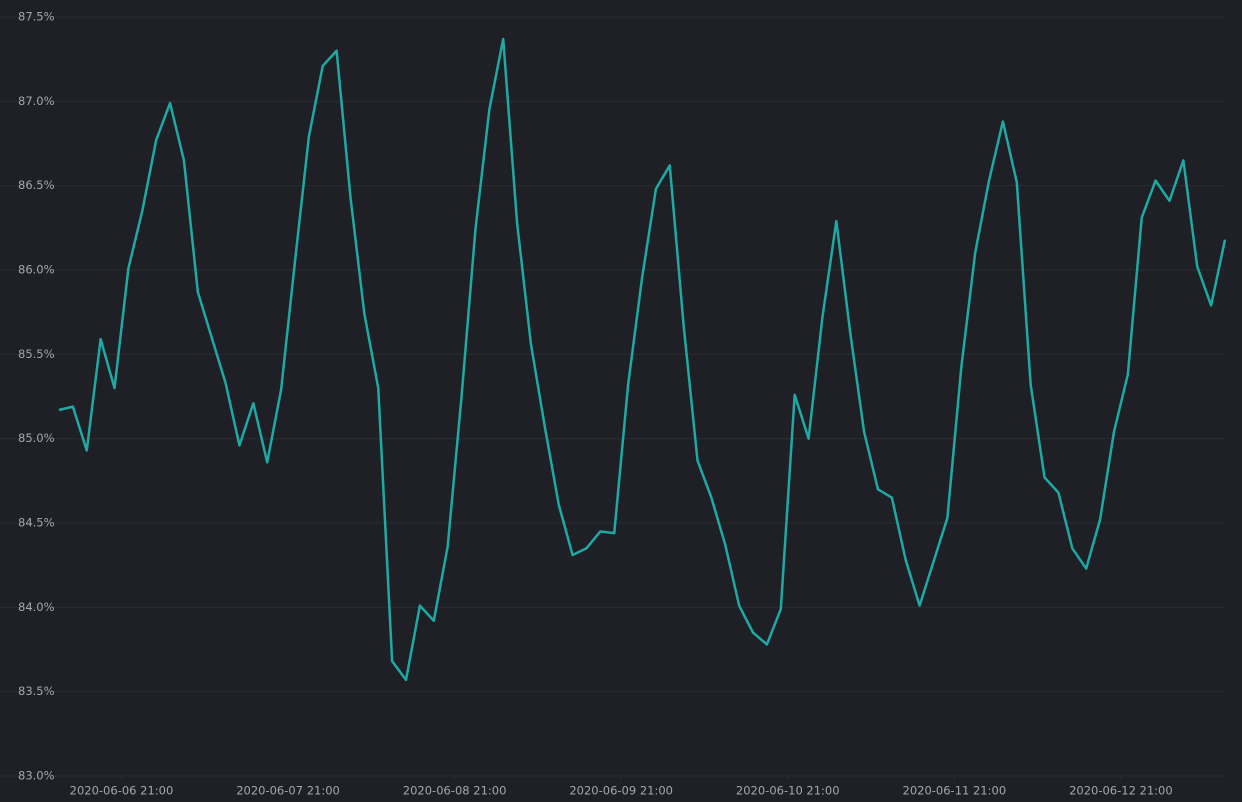  Describe the element at coordinates (36, 354) in the screenshot. I see `y-tick-label: 85.5%` at that location.